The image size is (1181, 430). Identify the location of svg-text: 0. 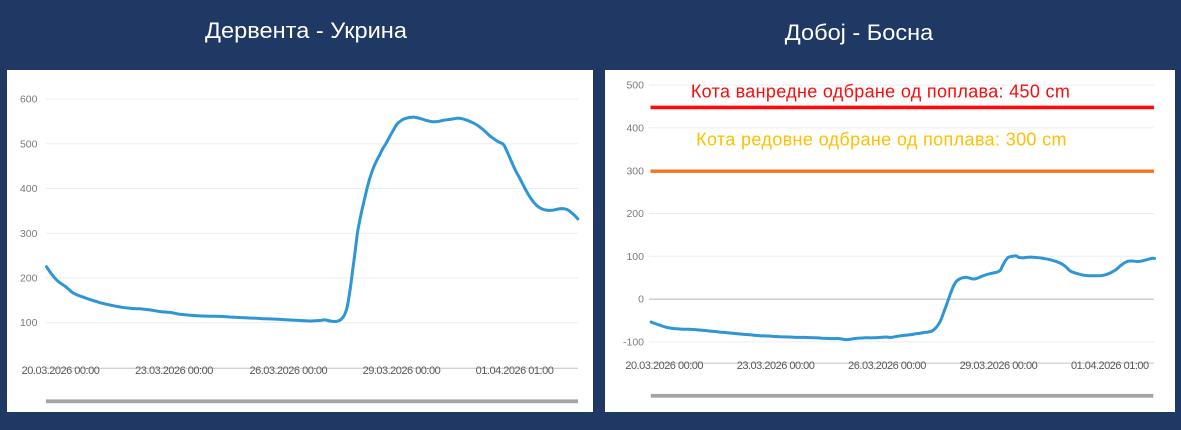
(641, 299).